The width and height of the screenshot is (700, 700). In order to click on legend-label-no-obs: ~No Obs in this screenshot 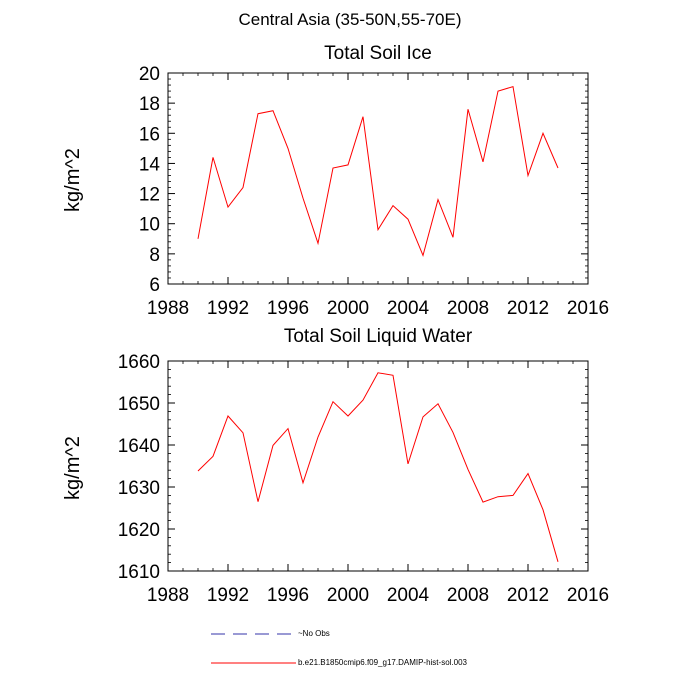, I will do `click(314, 633)`.